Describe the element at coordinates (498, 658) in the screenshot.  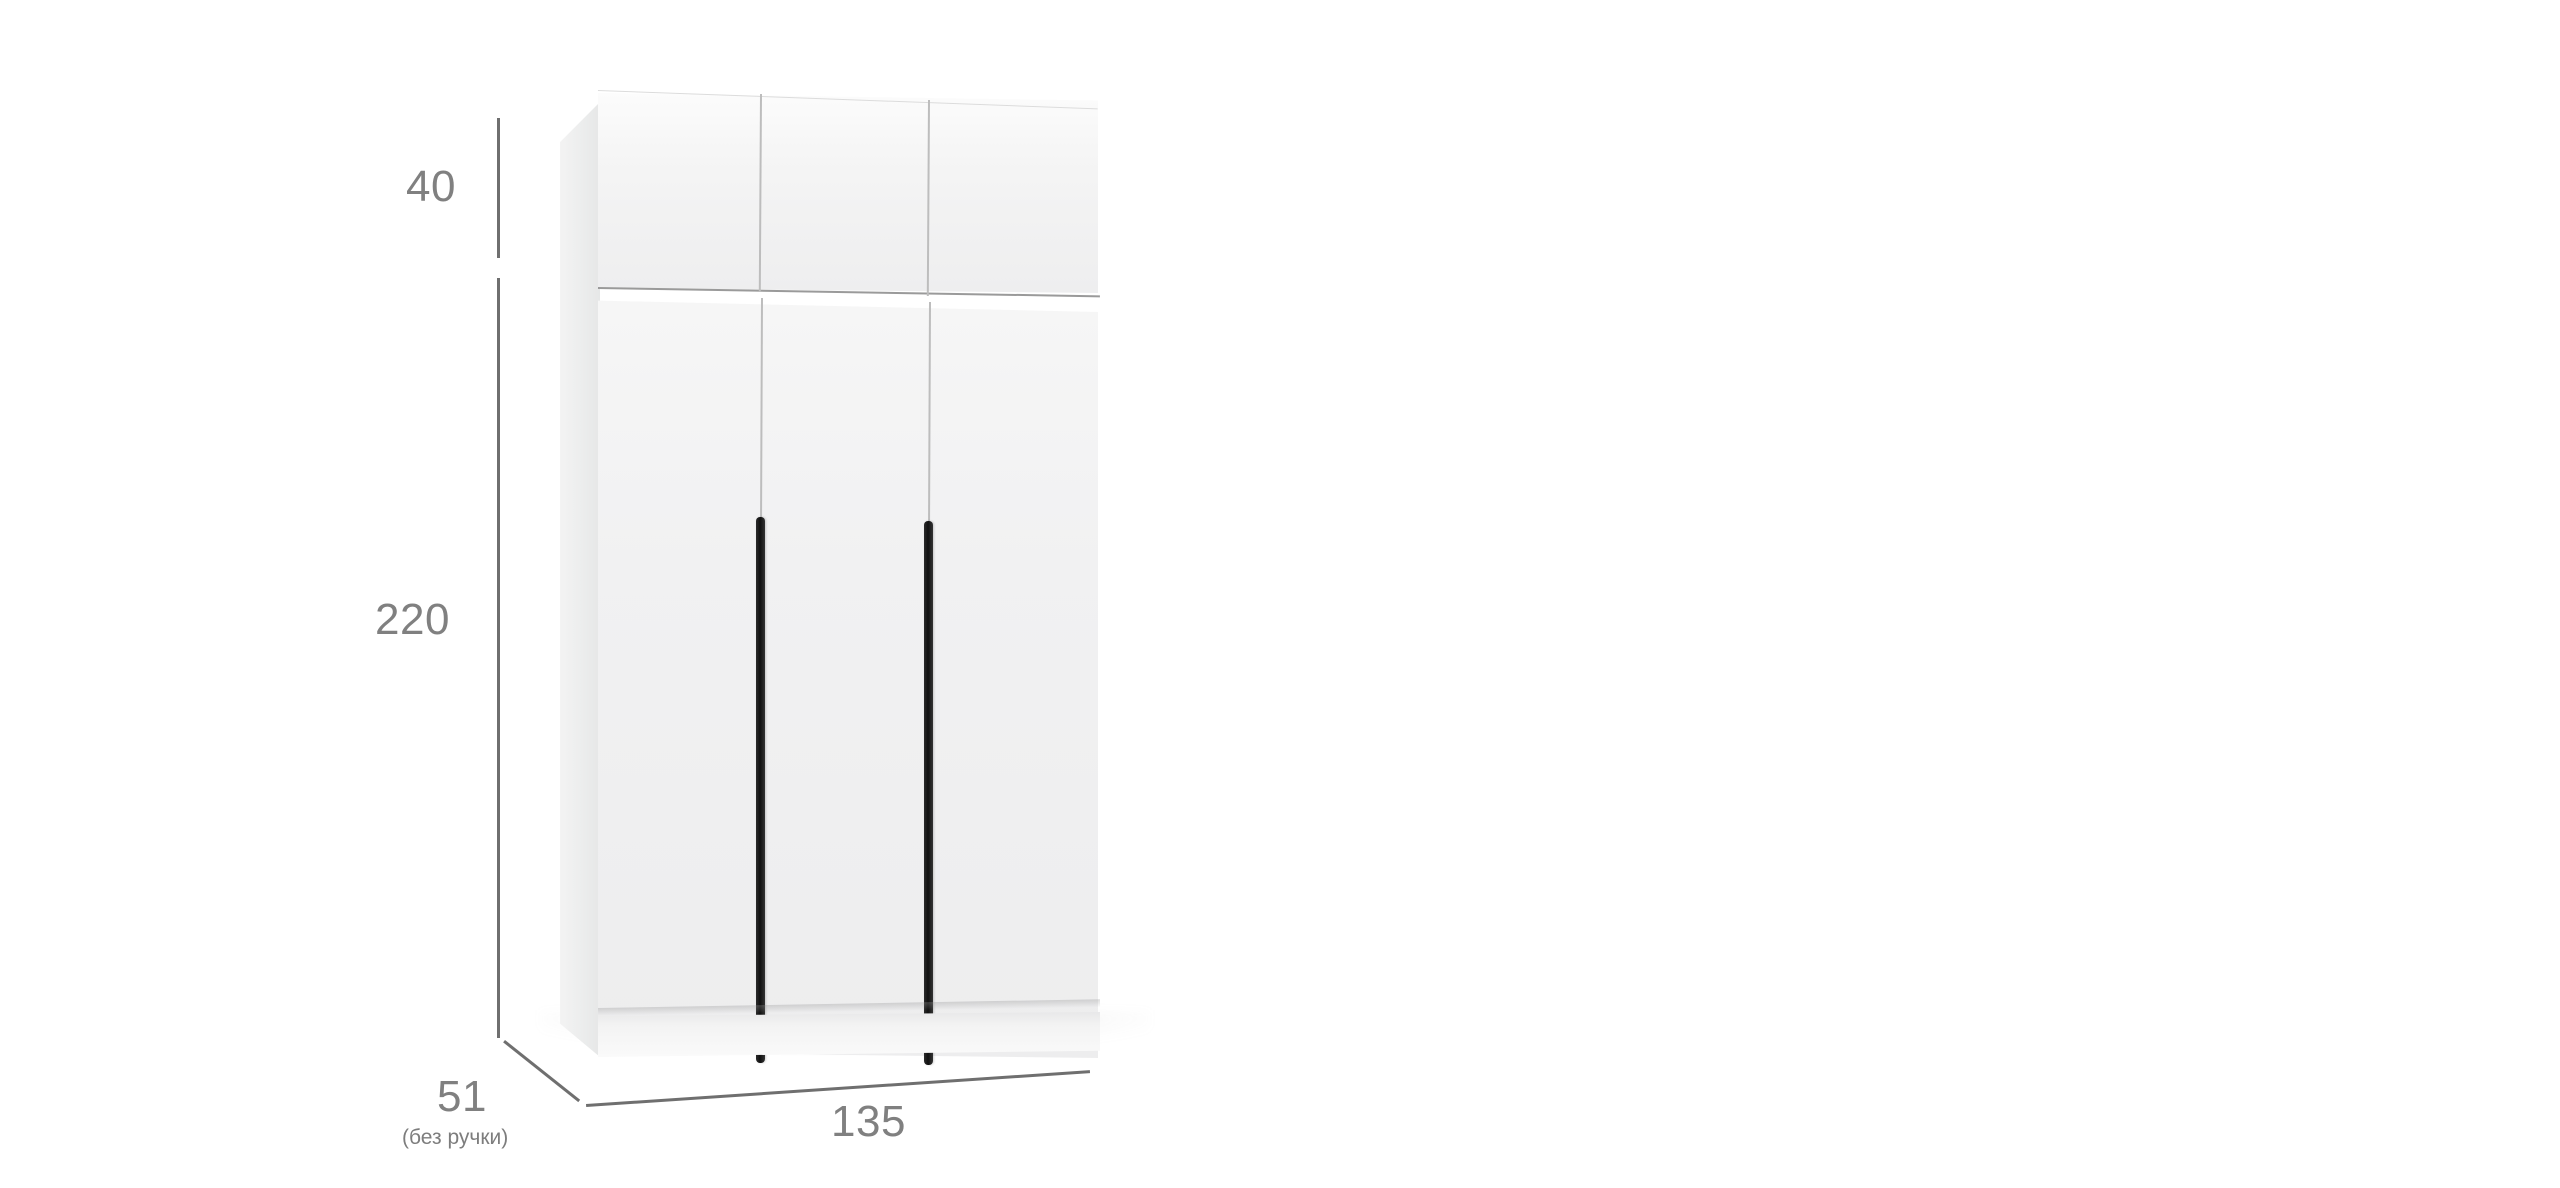
I see `dimension-line-body-height` at that location.